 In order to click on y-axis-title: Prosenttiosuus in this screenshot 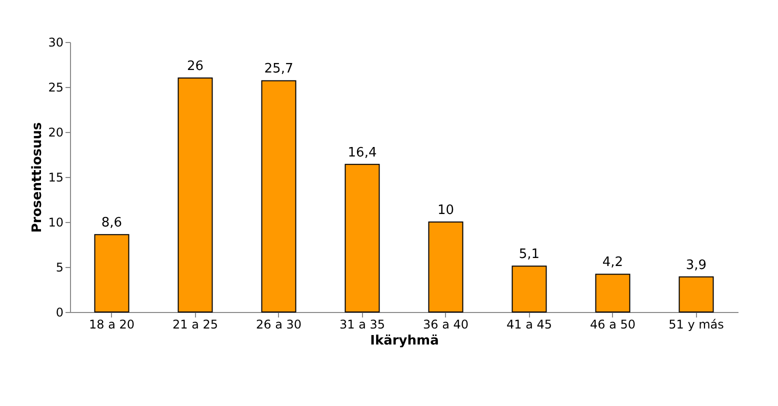, I will do `click(38, 177)`.